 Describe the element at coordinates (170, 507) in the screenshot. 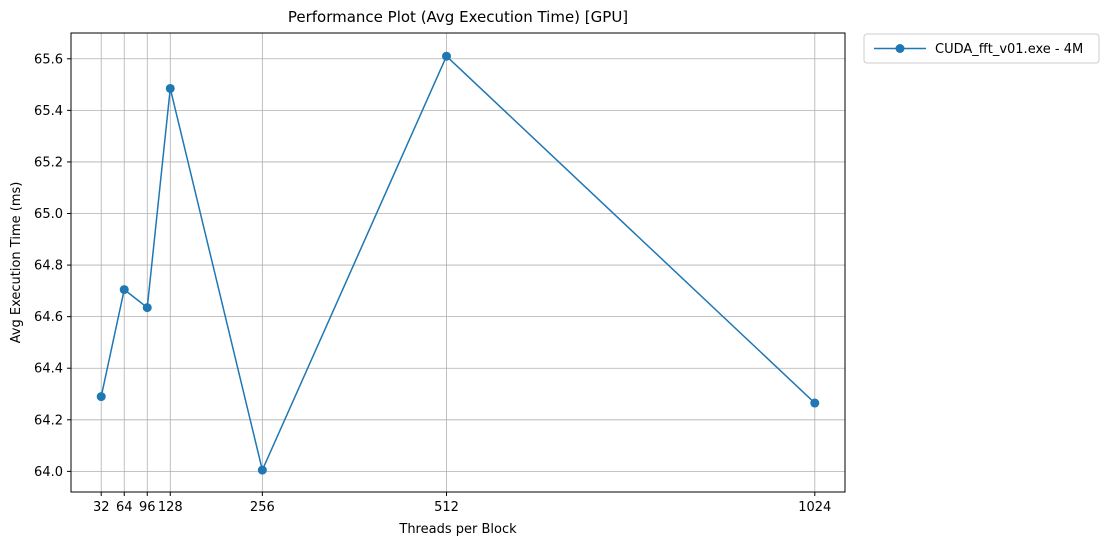

I see `x-tick-label: 128` at that location.